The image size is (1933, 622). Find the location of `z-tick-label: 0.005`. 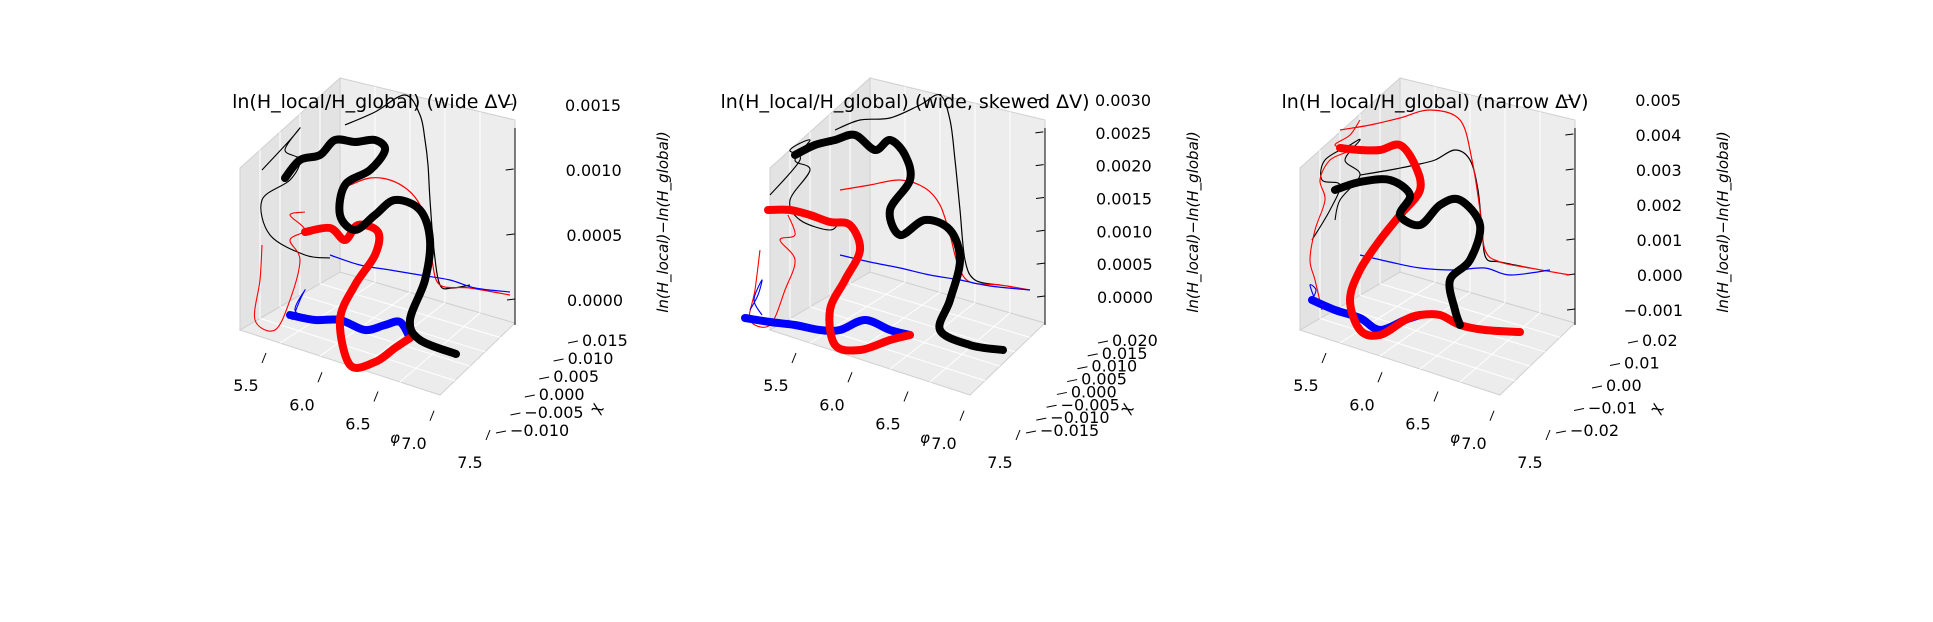

z-tick-label: 0.005 is located at coordinates (1658, 100).